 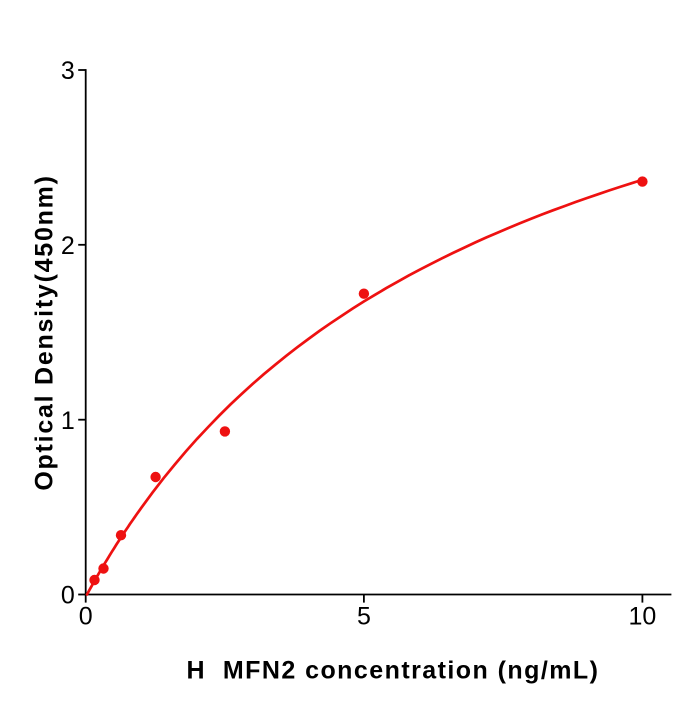 What do you see at coordinates (68, 421) in the screenshot?
I see `svg-text: 1` at bounding box center [68, 421].